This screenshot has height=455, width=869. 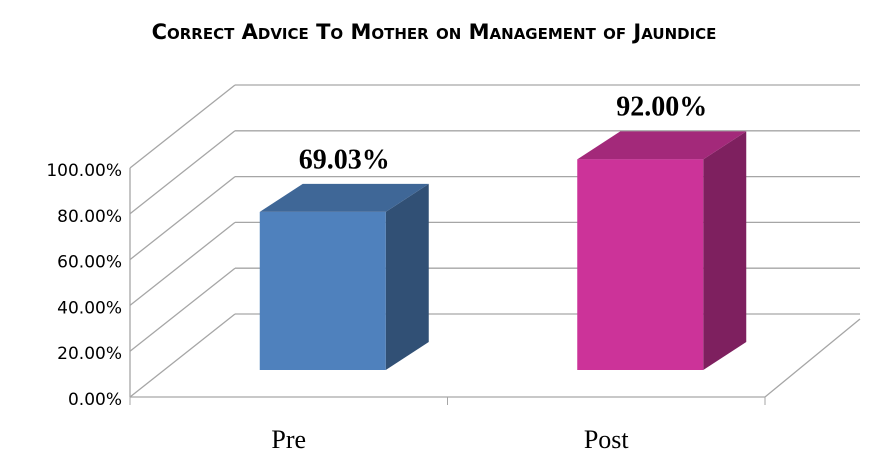 What do you see at coordinates (288, 439) in the screenshot?
I see `x-tick-label: Pre` at bounding box center [288, 439].